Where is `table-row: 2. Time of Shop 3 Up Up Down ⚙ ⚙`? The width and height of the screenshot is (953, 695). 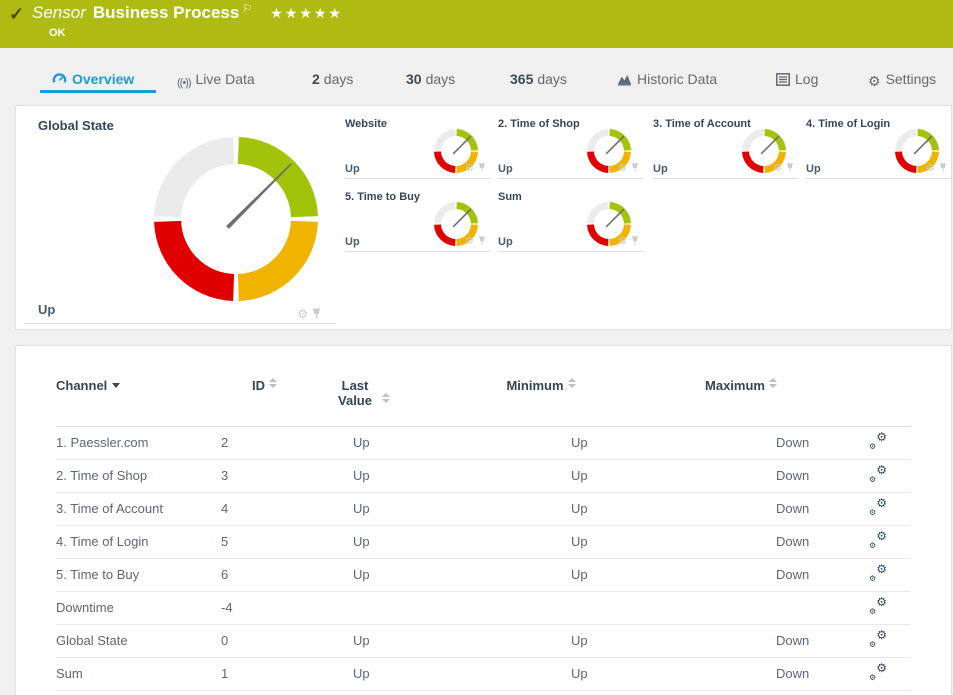
table-row: 2. Time of Shop 3 Up Up Down ⚙ ⚙ is located at coordinates (483, 476).